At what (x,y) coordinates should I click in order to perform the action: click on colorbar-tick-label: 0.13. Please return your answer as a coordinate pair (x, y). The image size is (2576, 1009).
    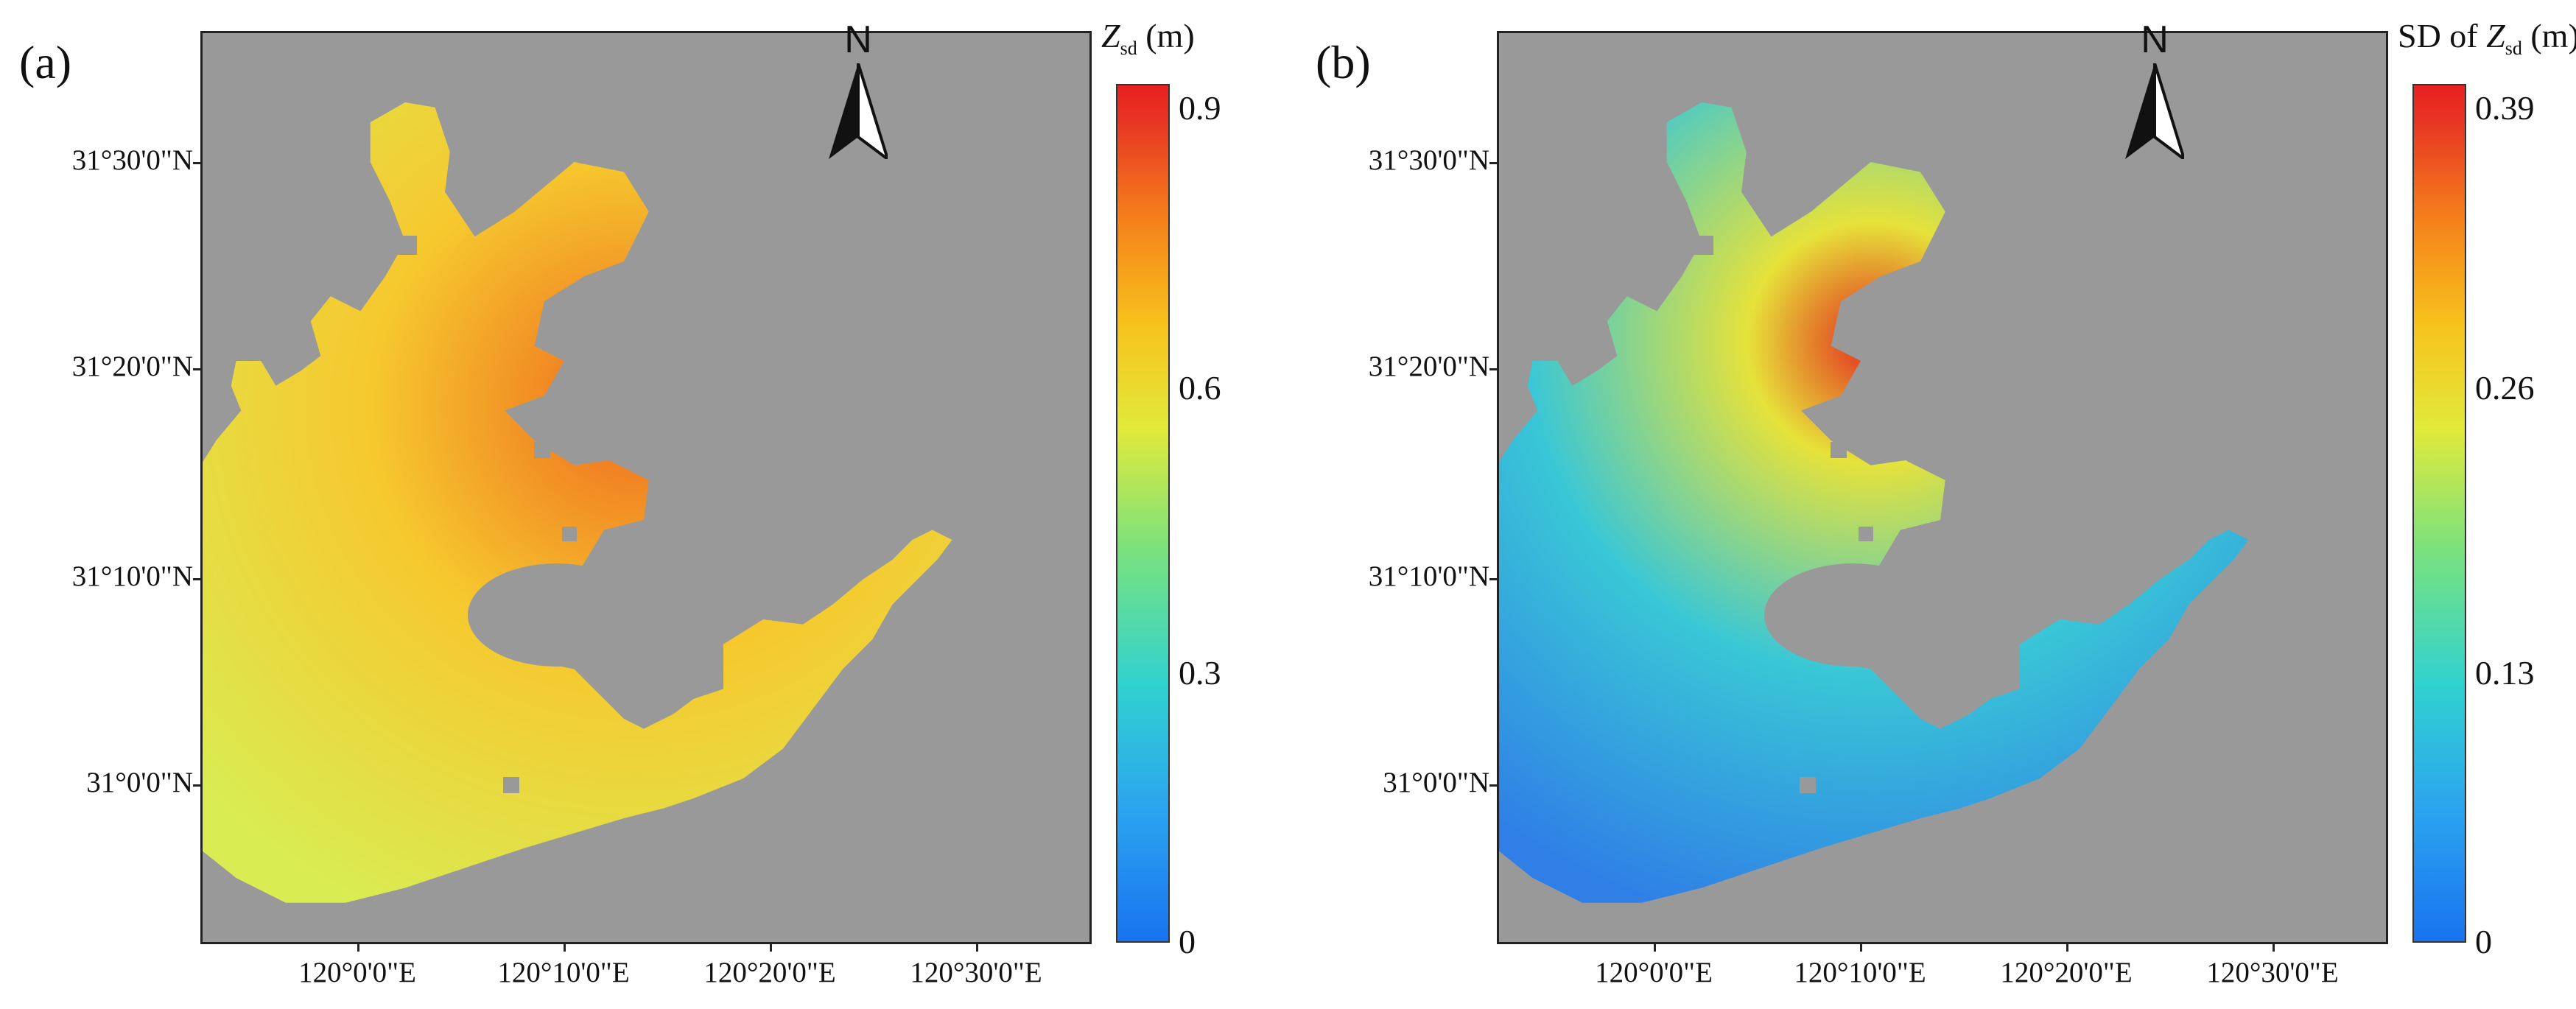
    Looking at the image, I should click on (2505, 673).